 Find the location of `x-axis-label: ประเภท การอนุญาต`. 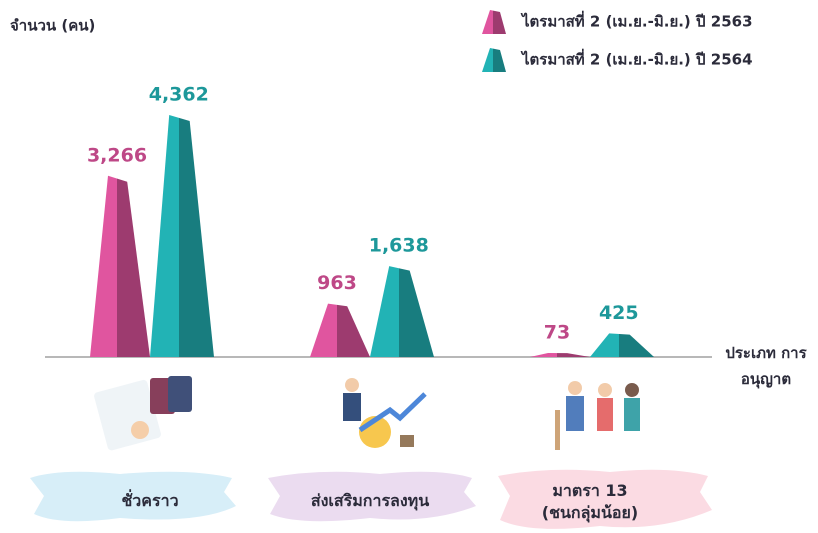

x-axis-label: ประเภท การอนุญาต is located at coordinates (766, 366).